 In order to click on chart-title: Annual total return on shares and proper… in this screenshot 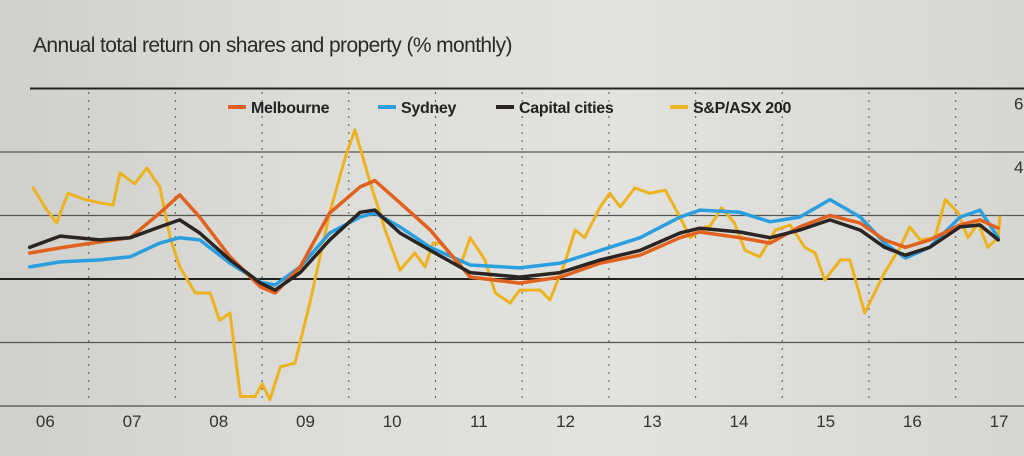, I will do `click(272, 45)`.